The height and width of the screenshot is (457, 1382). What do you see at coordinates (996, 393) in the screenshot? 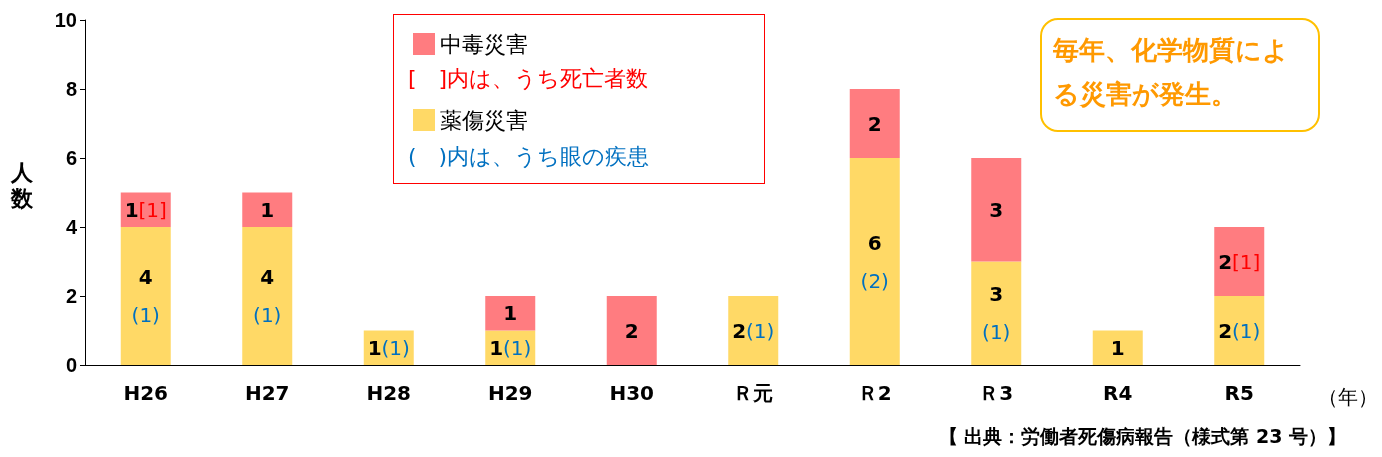
I see `x-tick-label: Ｒ3` at bounding box center [996, 393].